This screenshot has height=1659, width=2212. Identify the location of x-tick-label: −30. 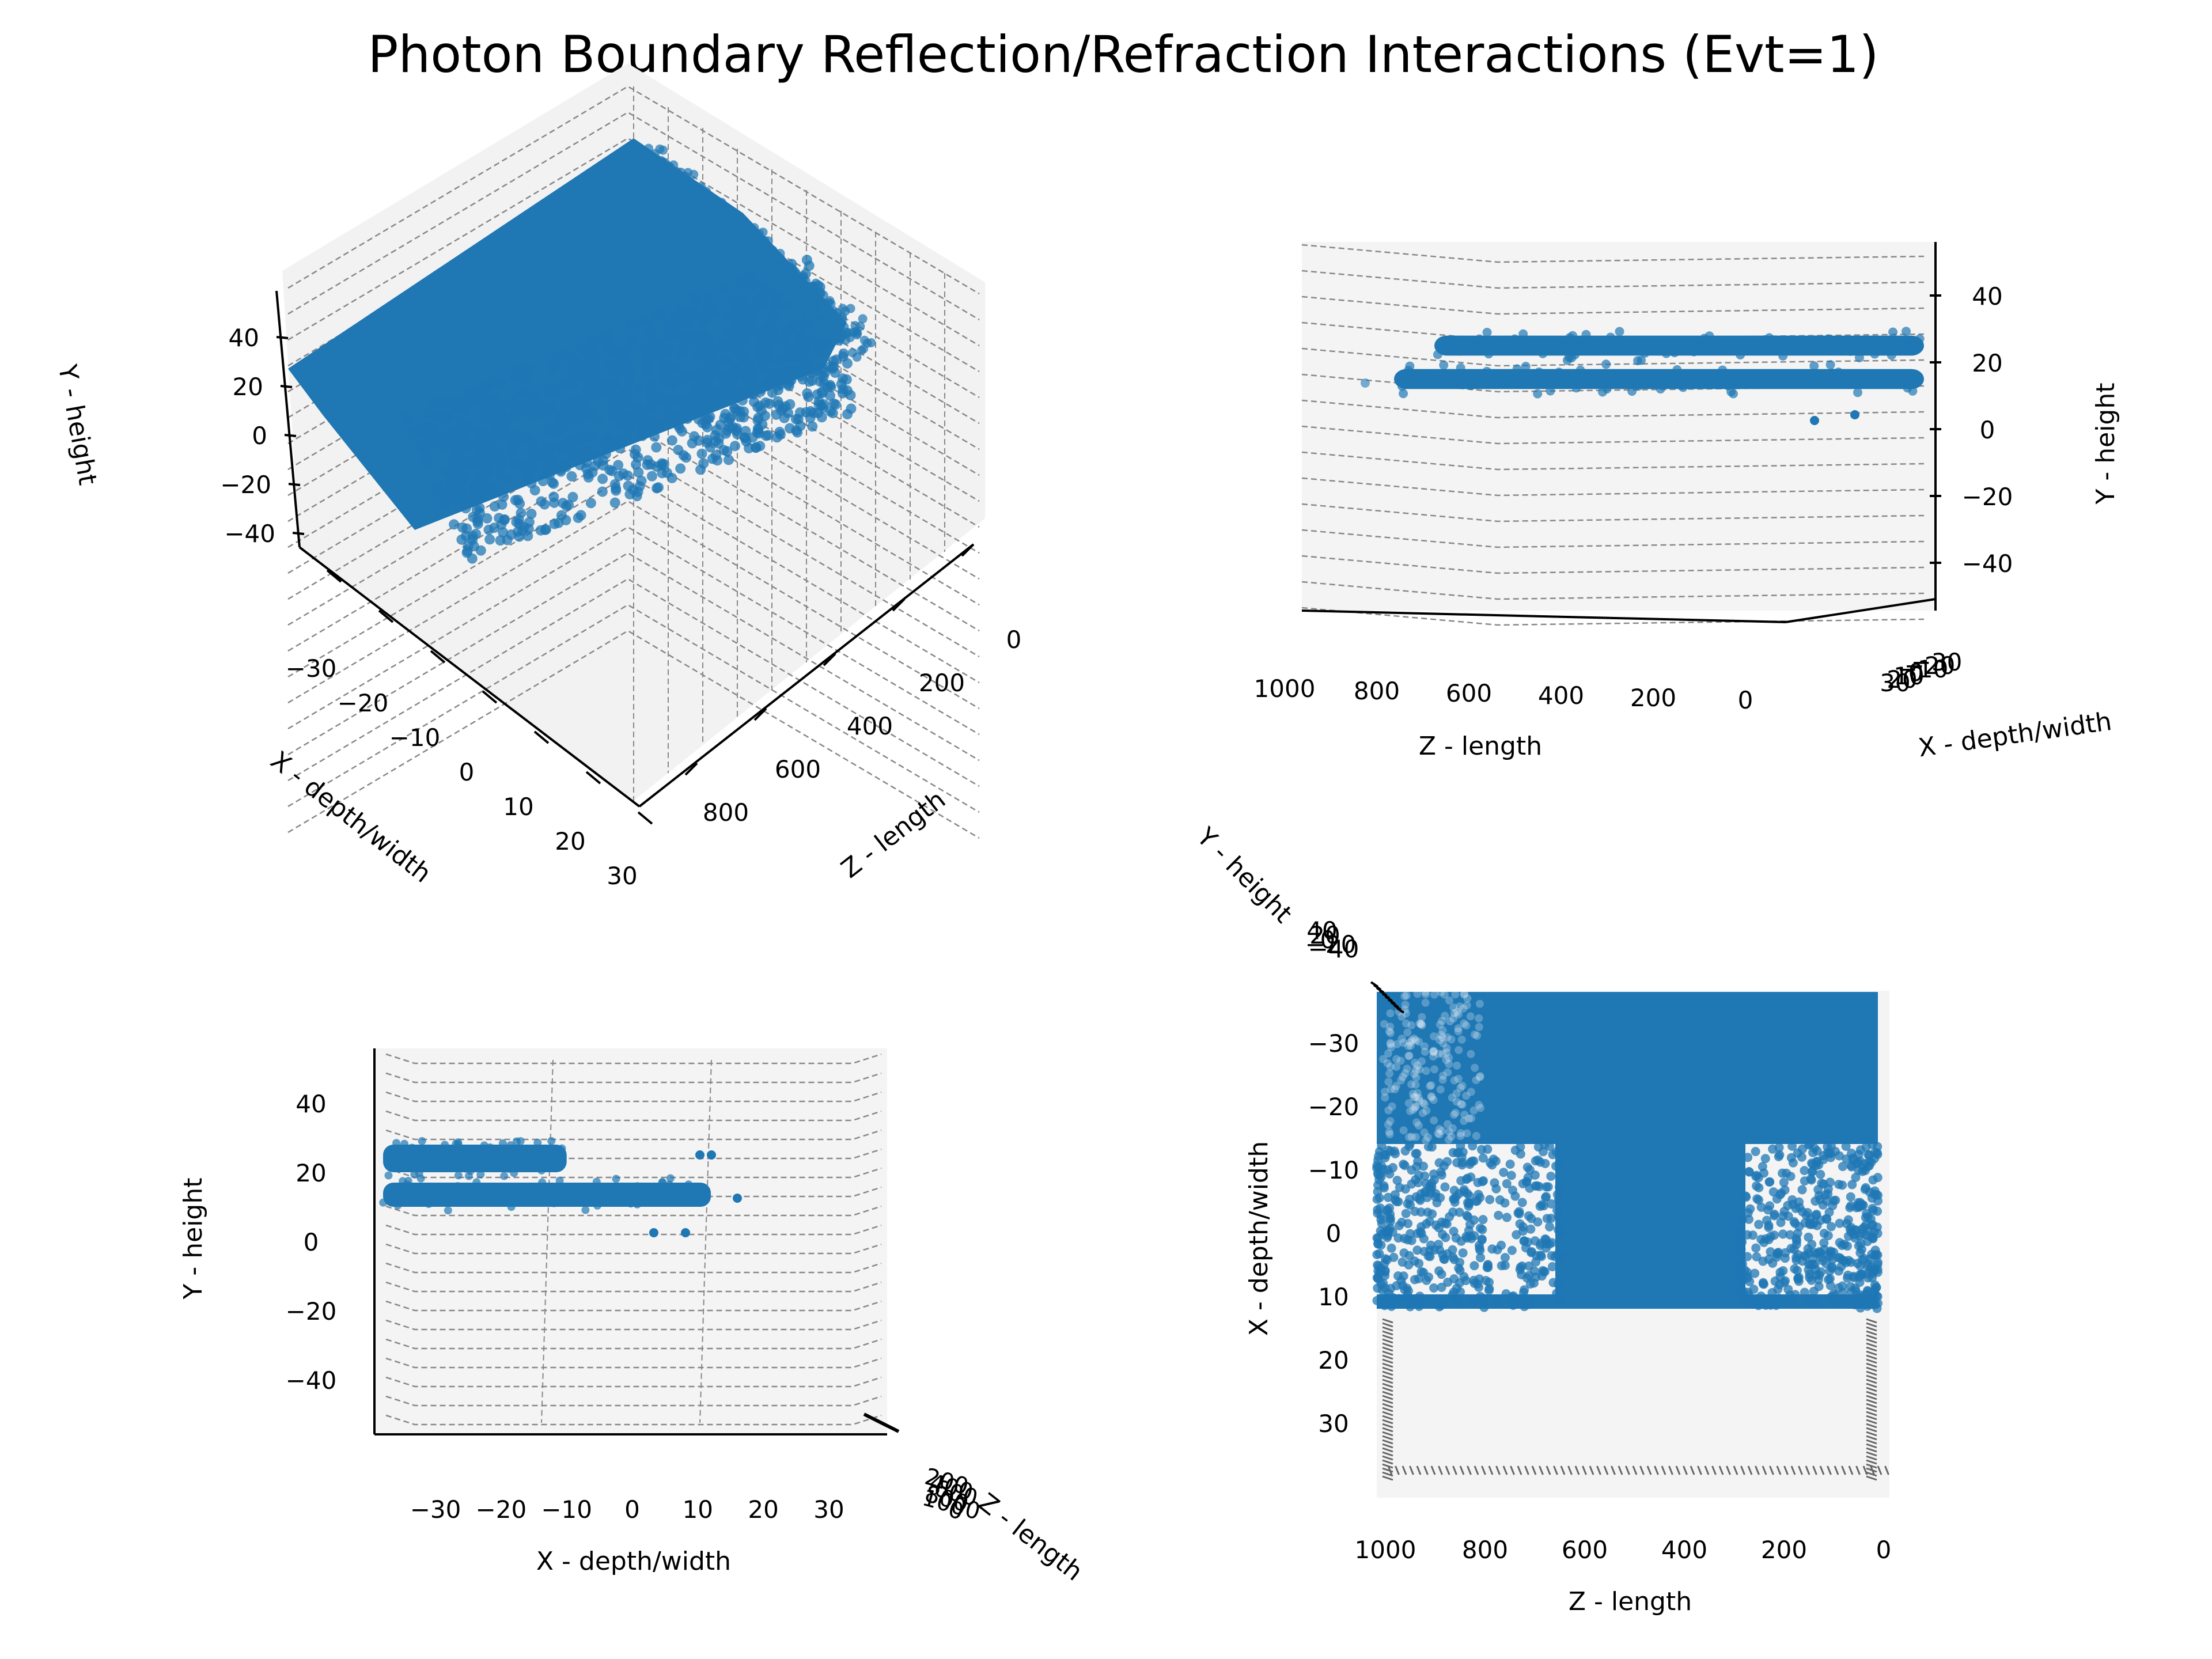
(435, 1509).